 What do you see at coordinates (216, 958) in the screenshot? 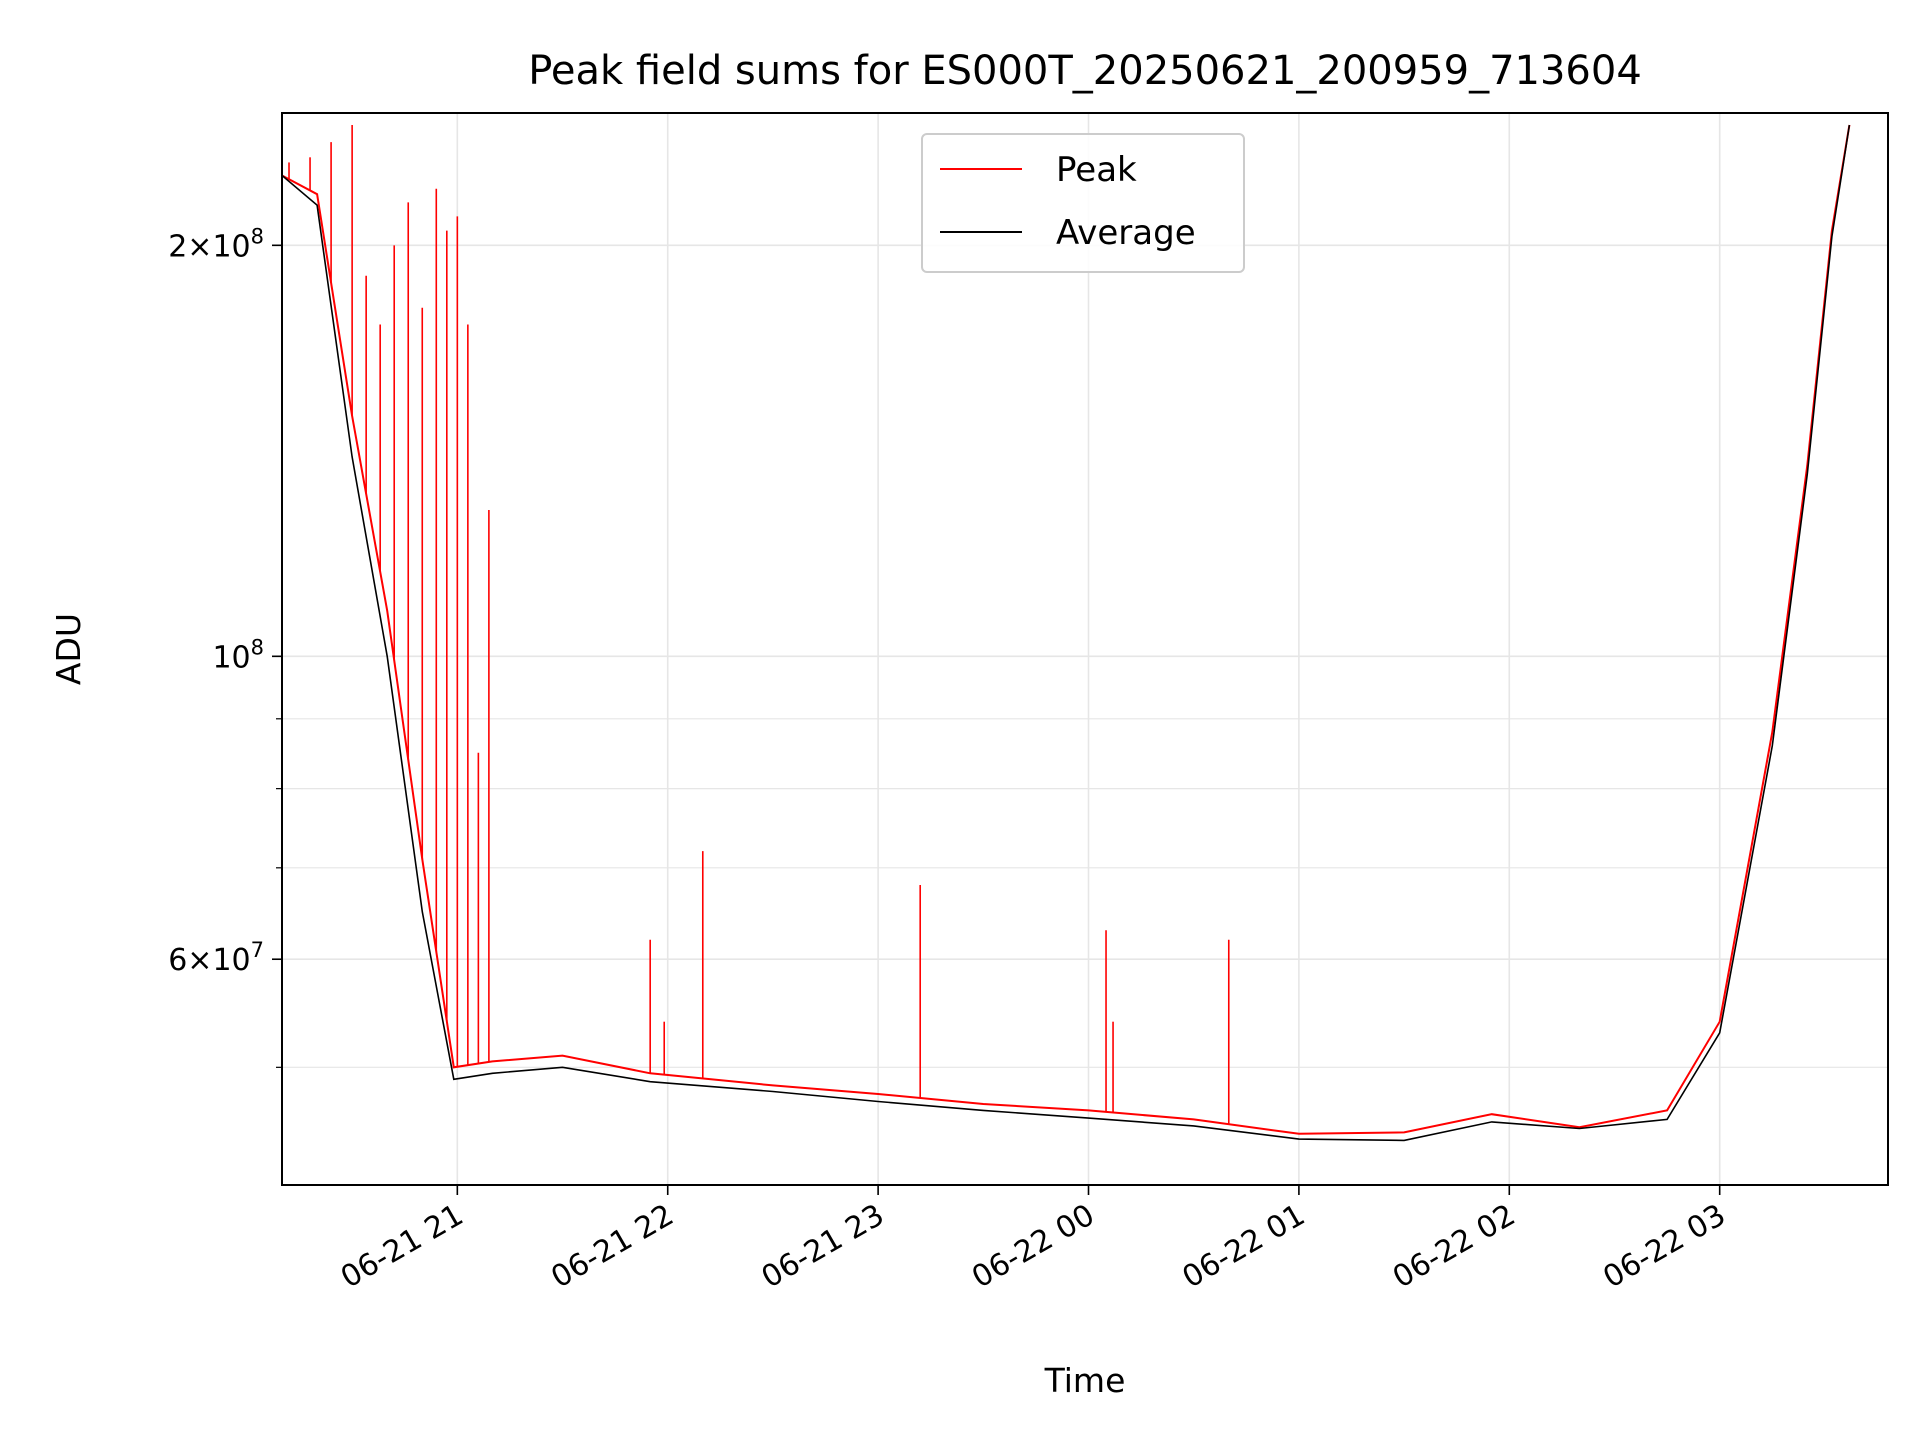
I see `y-tick-label: 6×107` at bounding box center [216, 958].